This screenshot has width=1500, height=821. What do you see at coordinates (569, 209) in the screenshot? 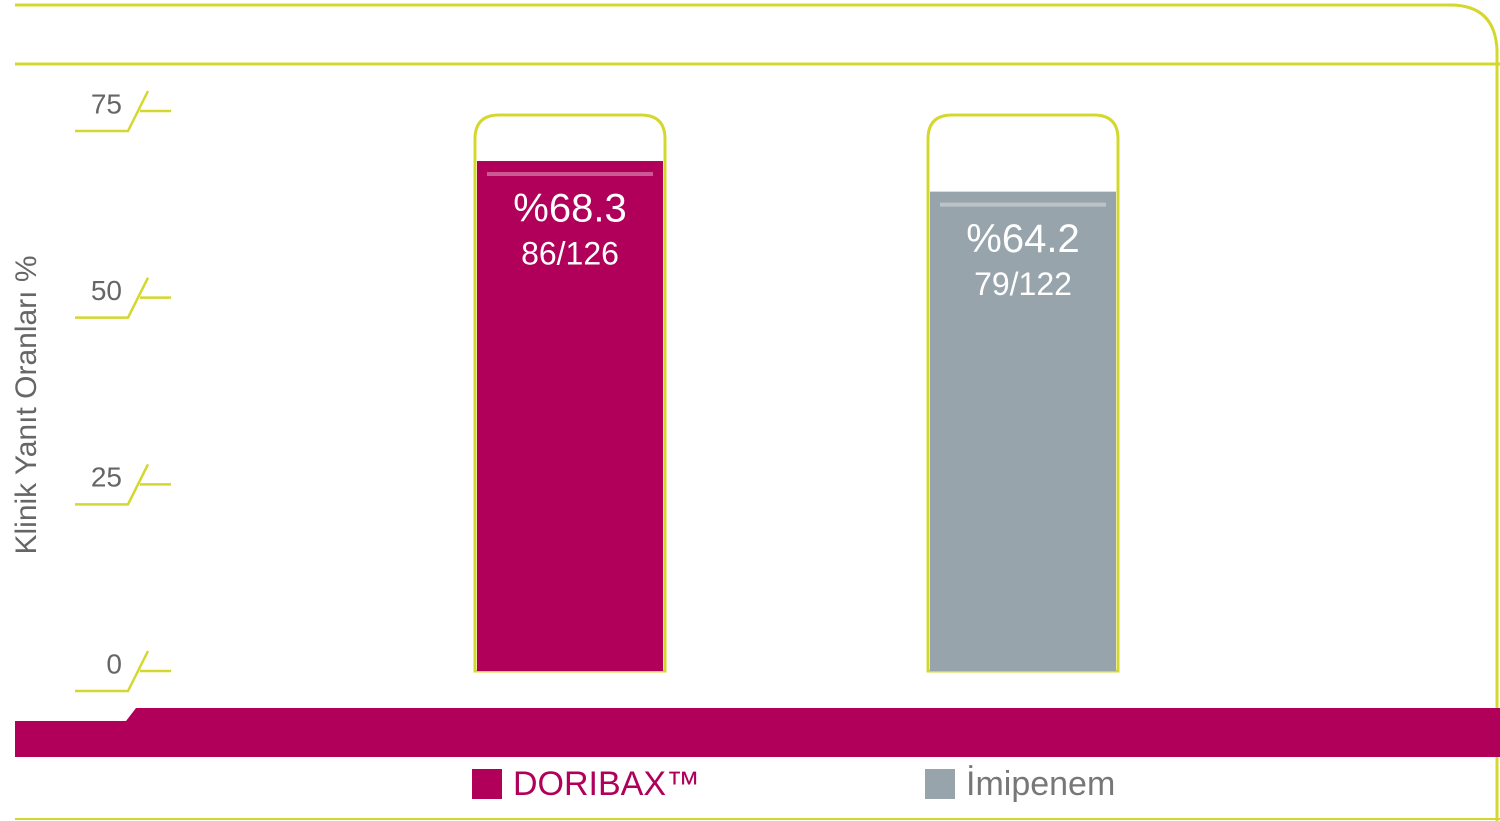
I see `value-label: %68.3` at bounding box center [569, 209].